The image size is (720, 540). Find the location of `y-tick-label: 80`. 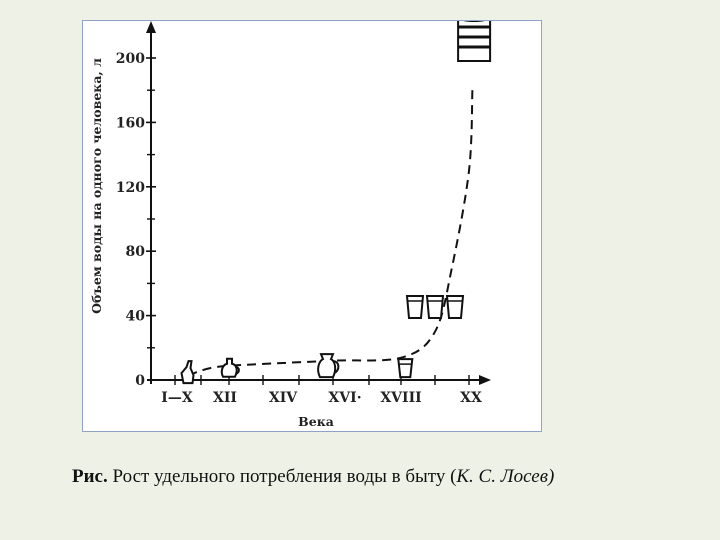

y-tick-label: 80 is located at coordinates (136, 252).